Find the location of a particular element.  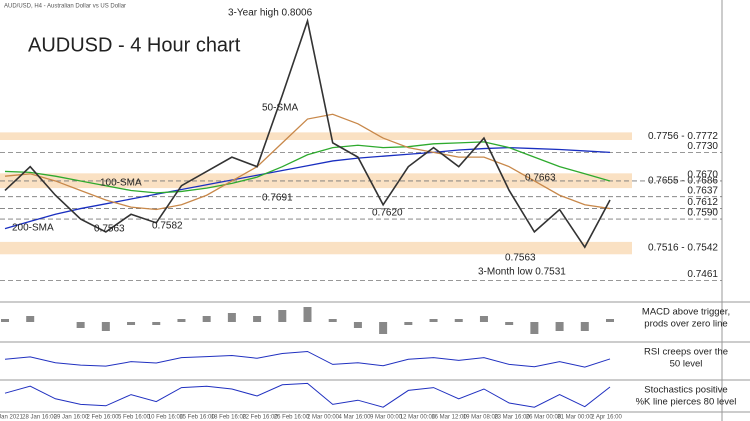

level-label: 0.7461 is located at coordinates (702, 274).